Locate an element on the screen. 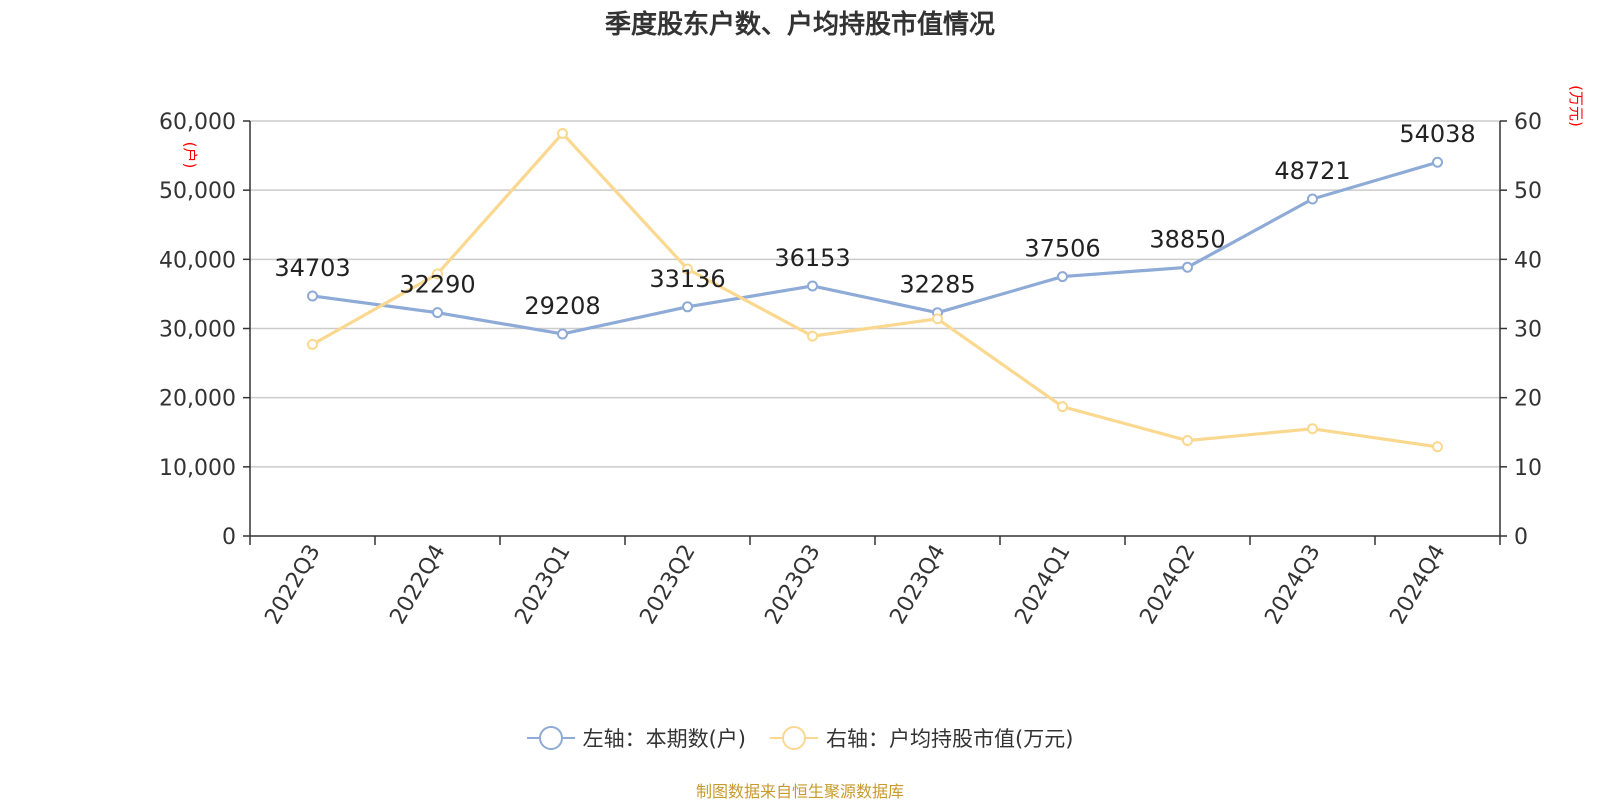 This screenshot has height=802, width=1600. data-label: 34703 is located at coordinates (312, 268).